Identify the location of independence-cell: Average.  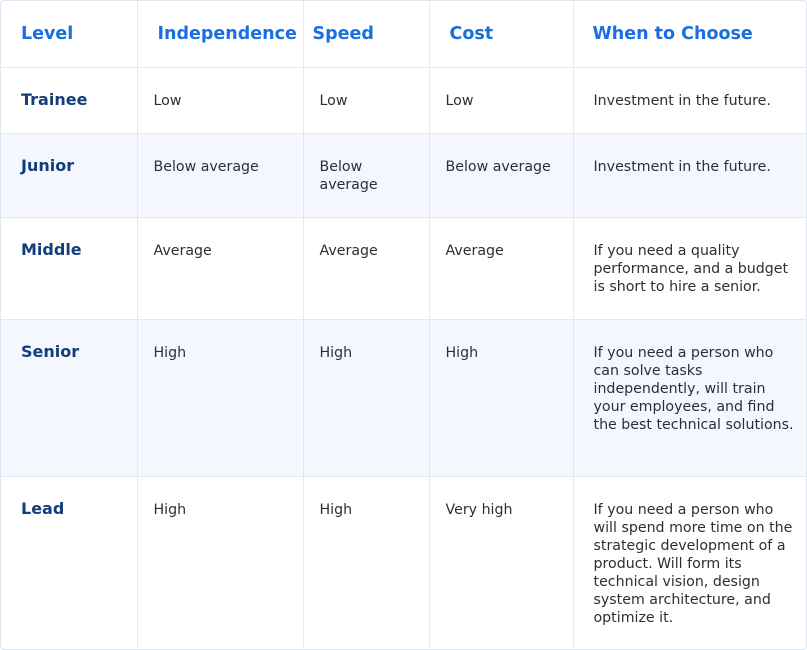
(220, 268).